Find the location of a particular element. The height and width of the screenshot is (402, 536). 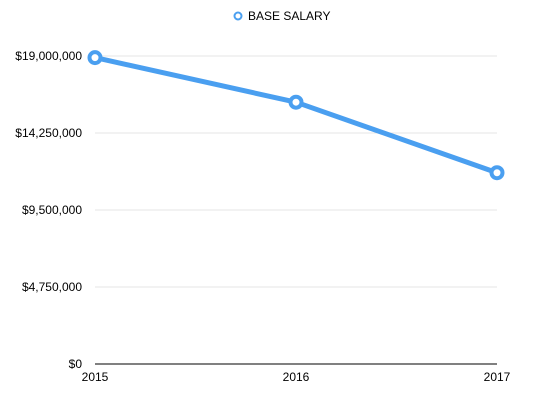

x-tick-label: 2015 is located at coordinates (95, 377).